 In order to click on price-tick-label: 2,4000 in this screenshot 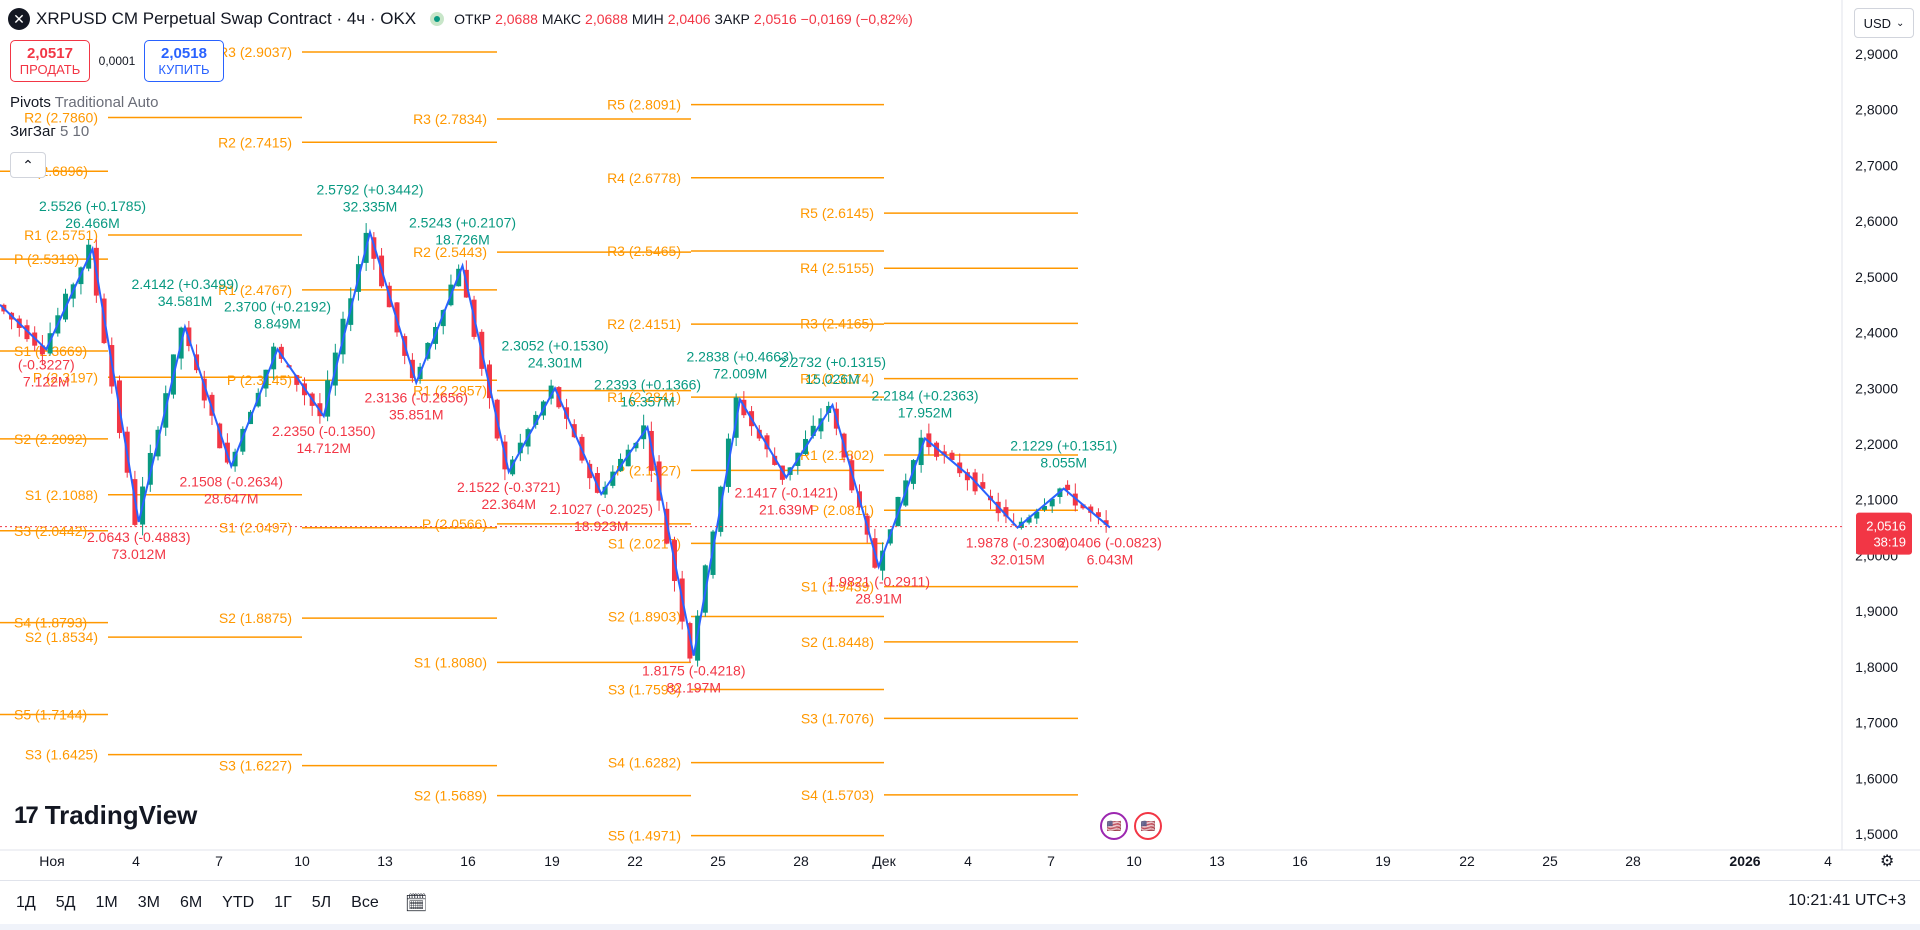, I will do `click(1876, 333)`.